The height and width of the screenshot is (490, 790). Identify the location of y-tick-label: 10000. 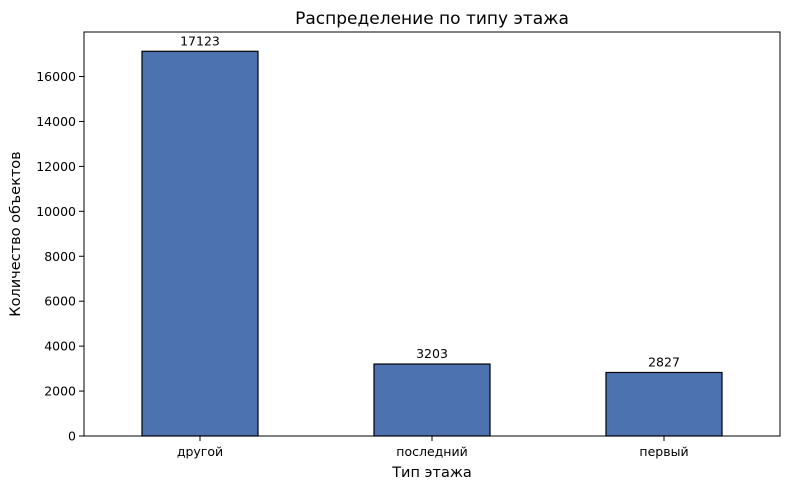
(56, 211).